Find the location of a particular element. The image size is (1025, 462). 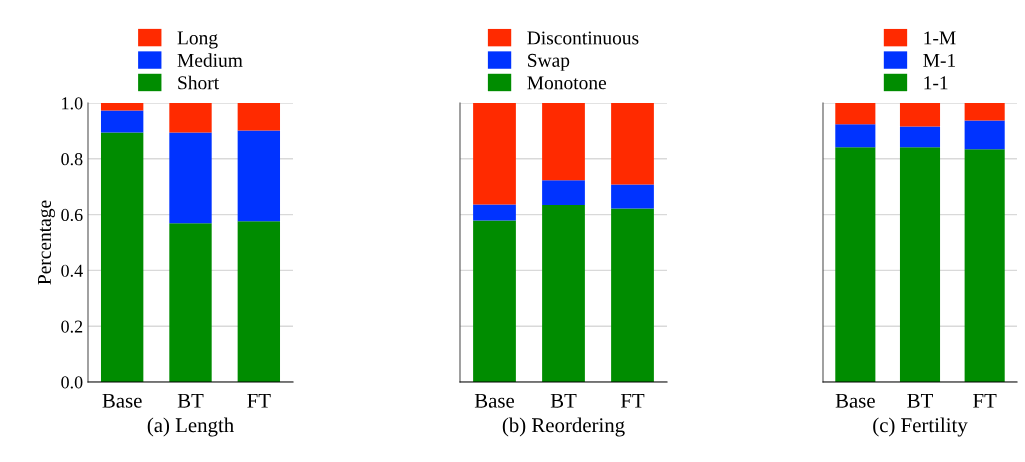

legend-label: M-1 is located at coordinates (939, 60).